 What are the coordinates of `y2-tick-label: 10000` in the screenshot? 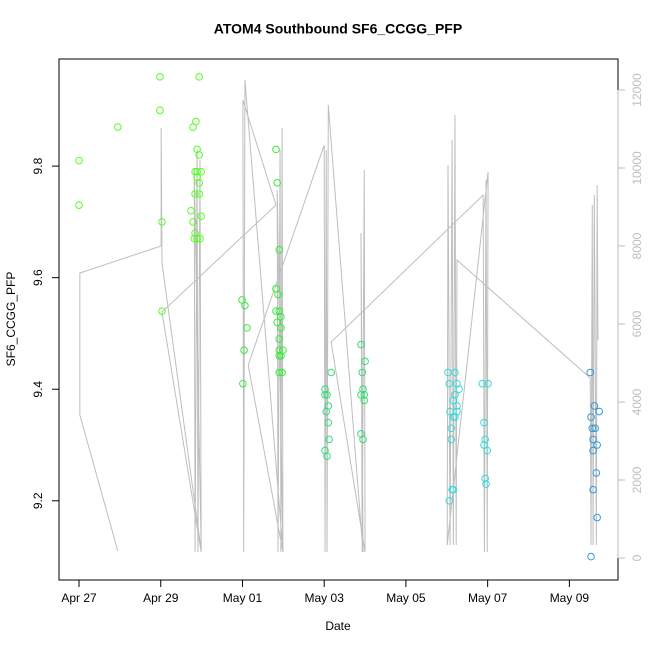 It's located at (637, 168).